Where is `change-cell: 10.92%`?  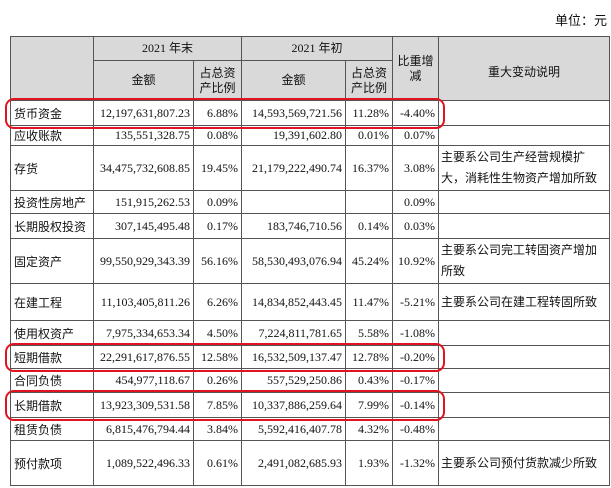 change-cell: 10.92% is located at coordinates (416, 261).